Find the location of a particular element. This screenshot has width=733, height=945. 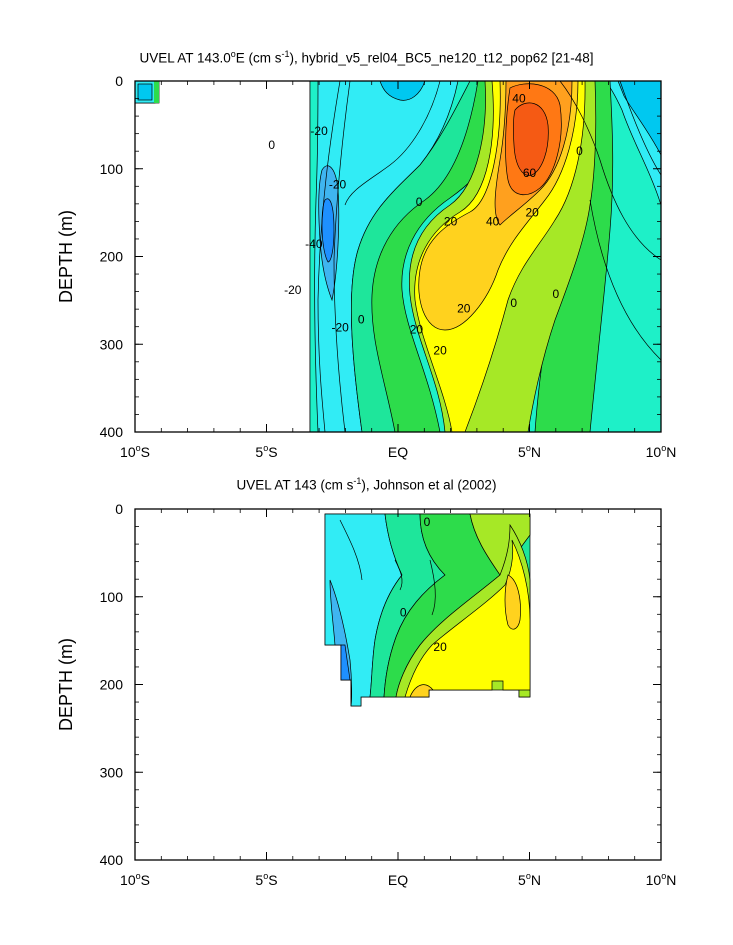

bottom-y-tick-label: 200 is located at coordinates (112, 685).